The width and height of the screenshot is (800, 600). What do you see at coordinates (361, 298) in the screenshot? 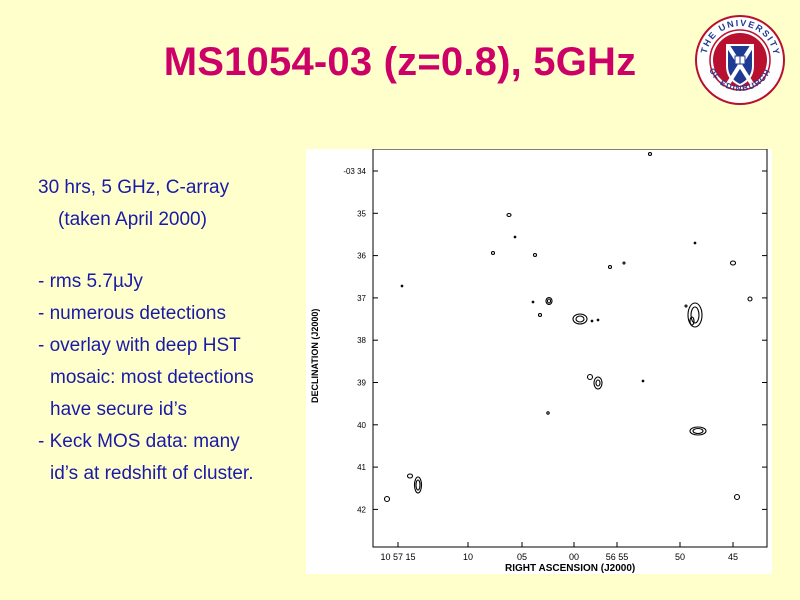
I see `y-tick-label: 37` at bounding box center [361, 298].